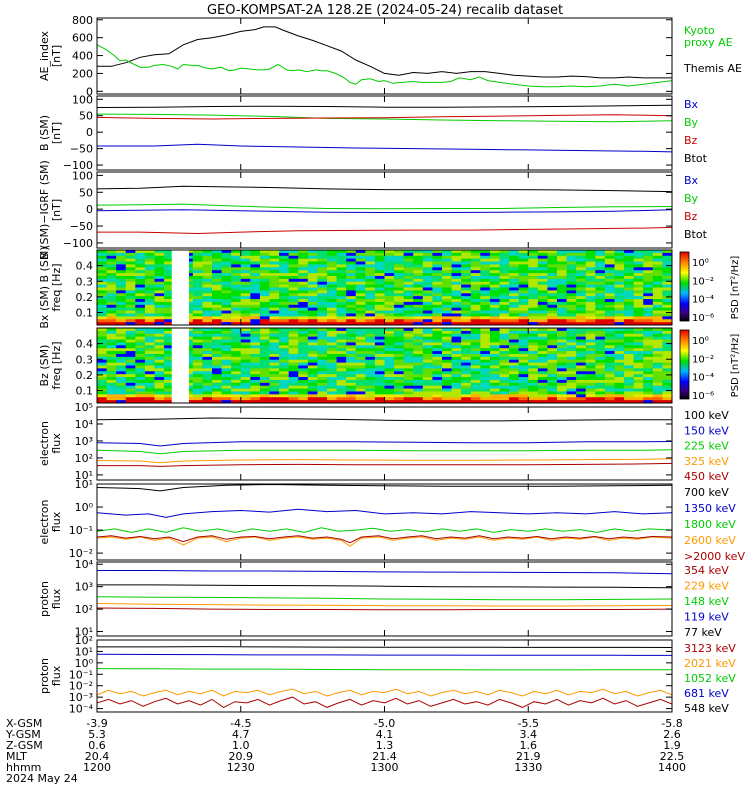 The image size is (750, 800). What do you see at coordinates (384, 723) in the screenshot?
I see `ephemeris-value: -5.0` at bounding box center [384, 723].